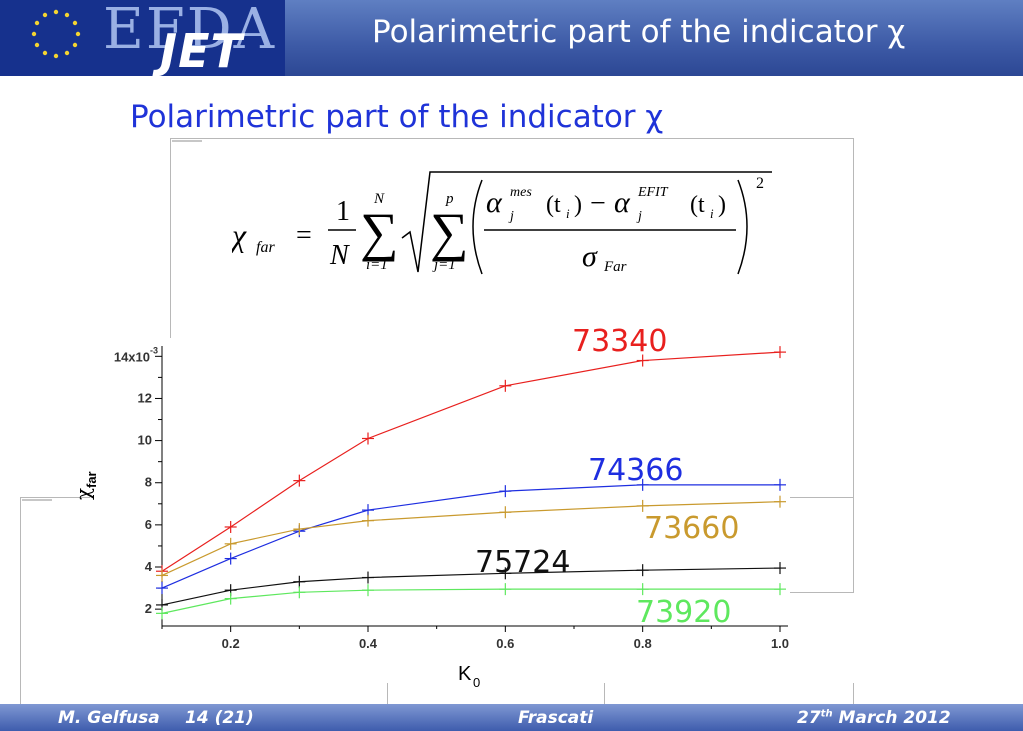  Describe the element at coordinates (586, 222) in the screenshot. I see `sqrt-icon` at that location.